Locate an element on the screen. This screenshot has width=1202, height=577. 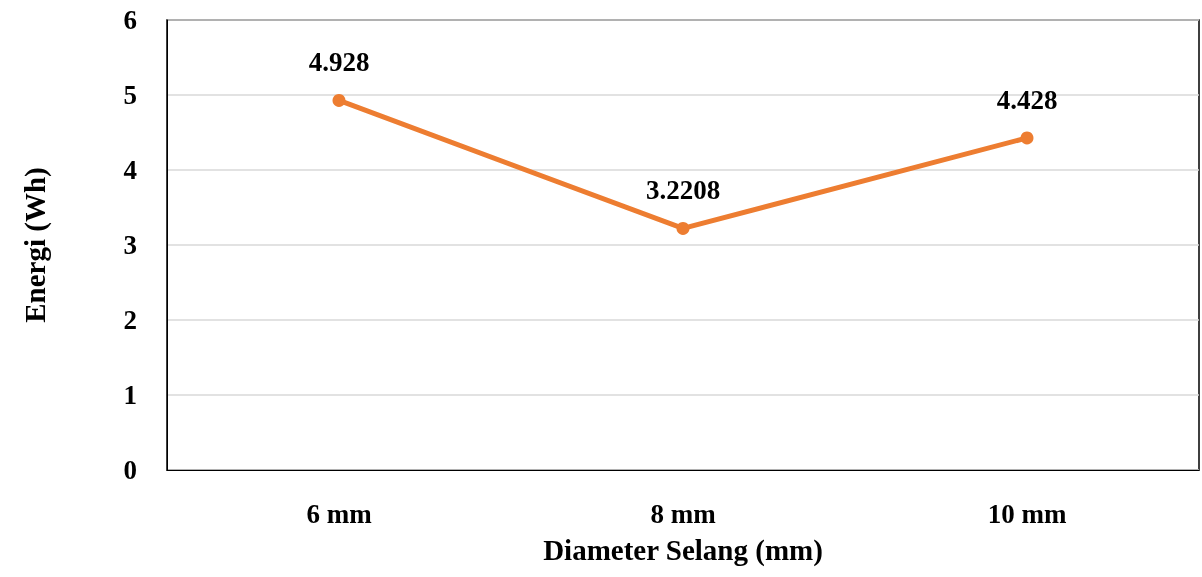
y-axis-title: Energi (Wh) is located at coordinates (35, 245).